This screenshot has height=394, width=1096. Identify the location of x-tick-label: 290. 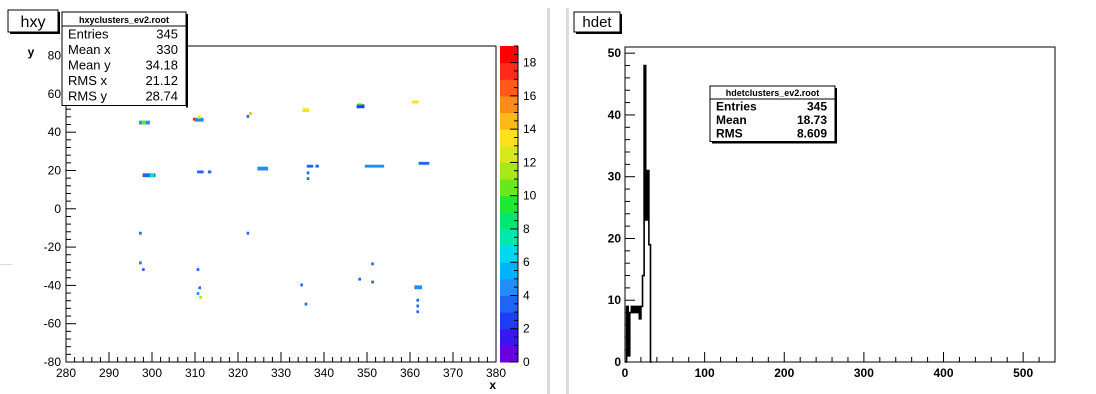
(109, 373).